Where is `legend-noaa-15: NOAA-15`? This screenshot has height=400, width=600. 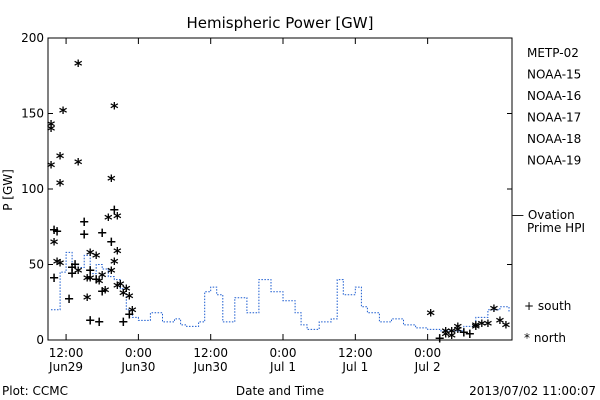 legend-noaa-15: NOAA-15 is located at coordinates (554, 75).